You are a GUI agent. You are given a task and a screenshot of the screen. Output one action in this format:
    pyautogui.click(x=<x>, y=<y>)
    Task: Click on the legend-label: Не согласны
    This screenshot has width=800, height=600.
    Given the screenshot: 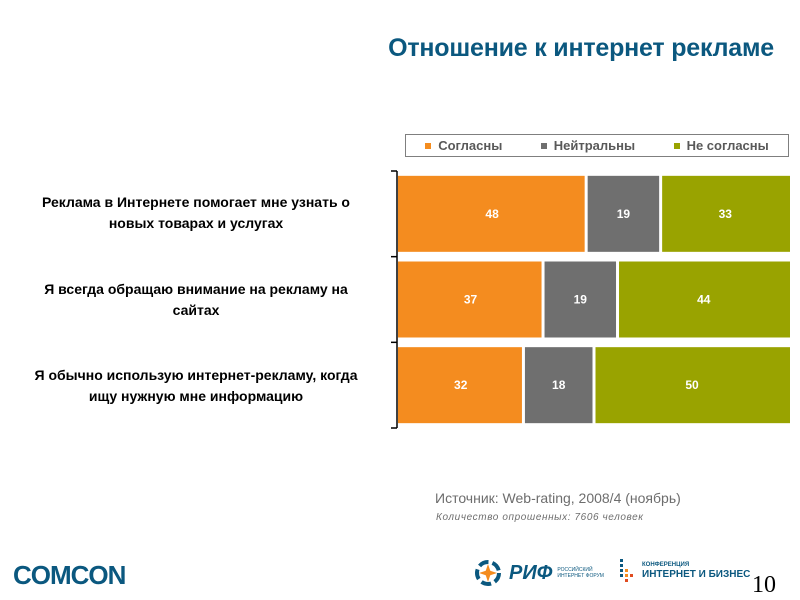 What is the action you would take?
    pyautogui.click(x=727, y=145)
    